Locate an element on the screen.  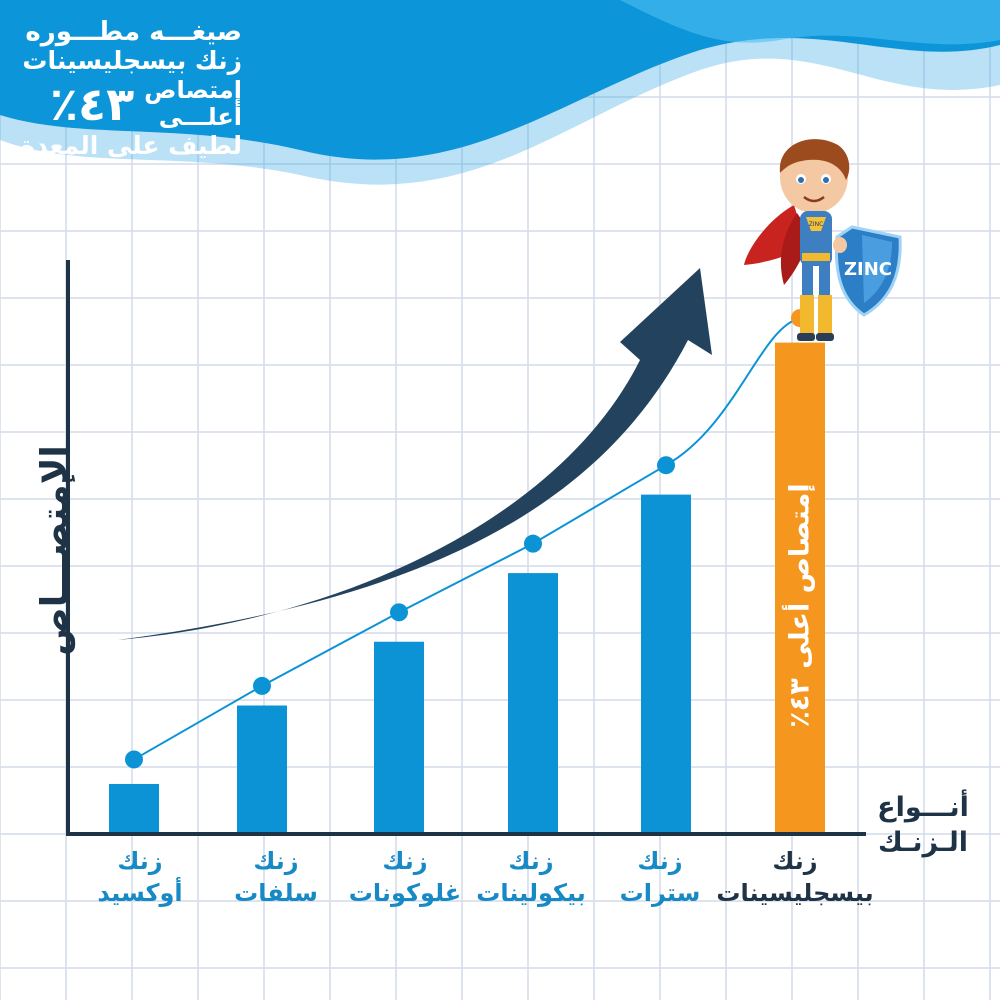
headline-absorption-words: إمتصاص أعلـــى is located at coordinates (193, 103).